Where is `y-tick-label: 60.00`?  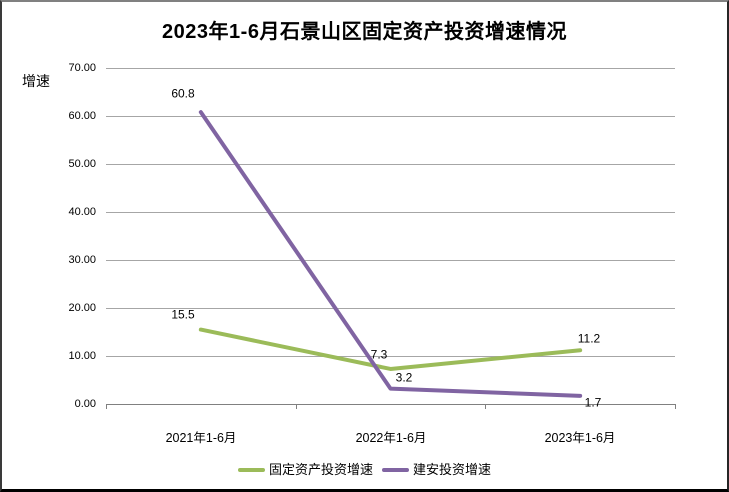 y-tick-label: 60.00 is located at coordinates (82, 116).